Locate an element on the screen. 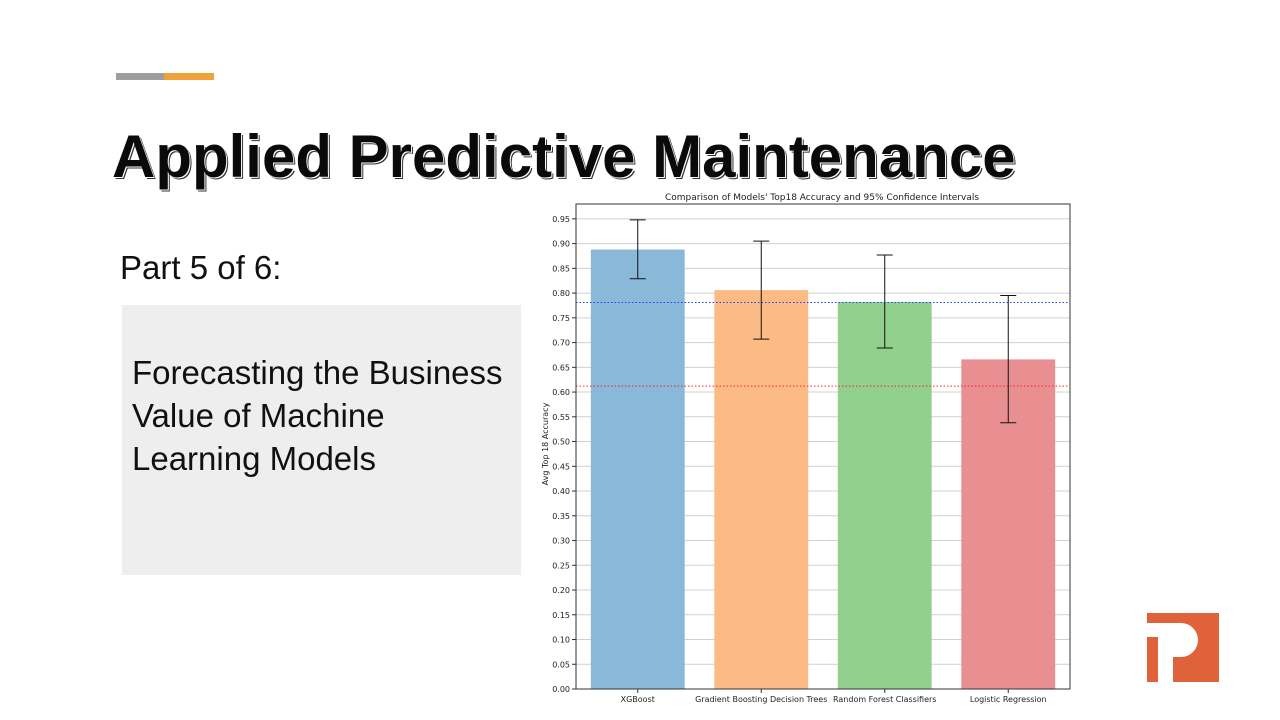 This screenshot has height=720, width=1280. chart-y-tick-label: 0.70 is located at coordinates (561, 343).